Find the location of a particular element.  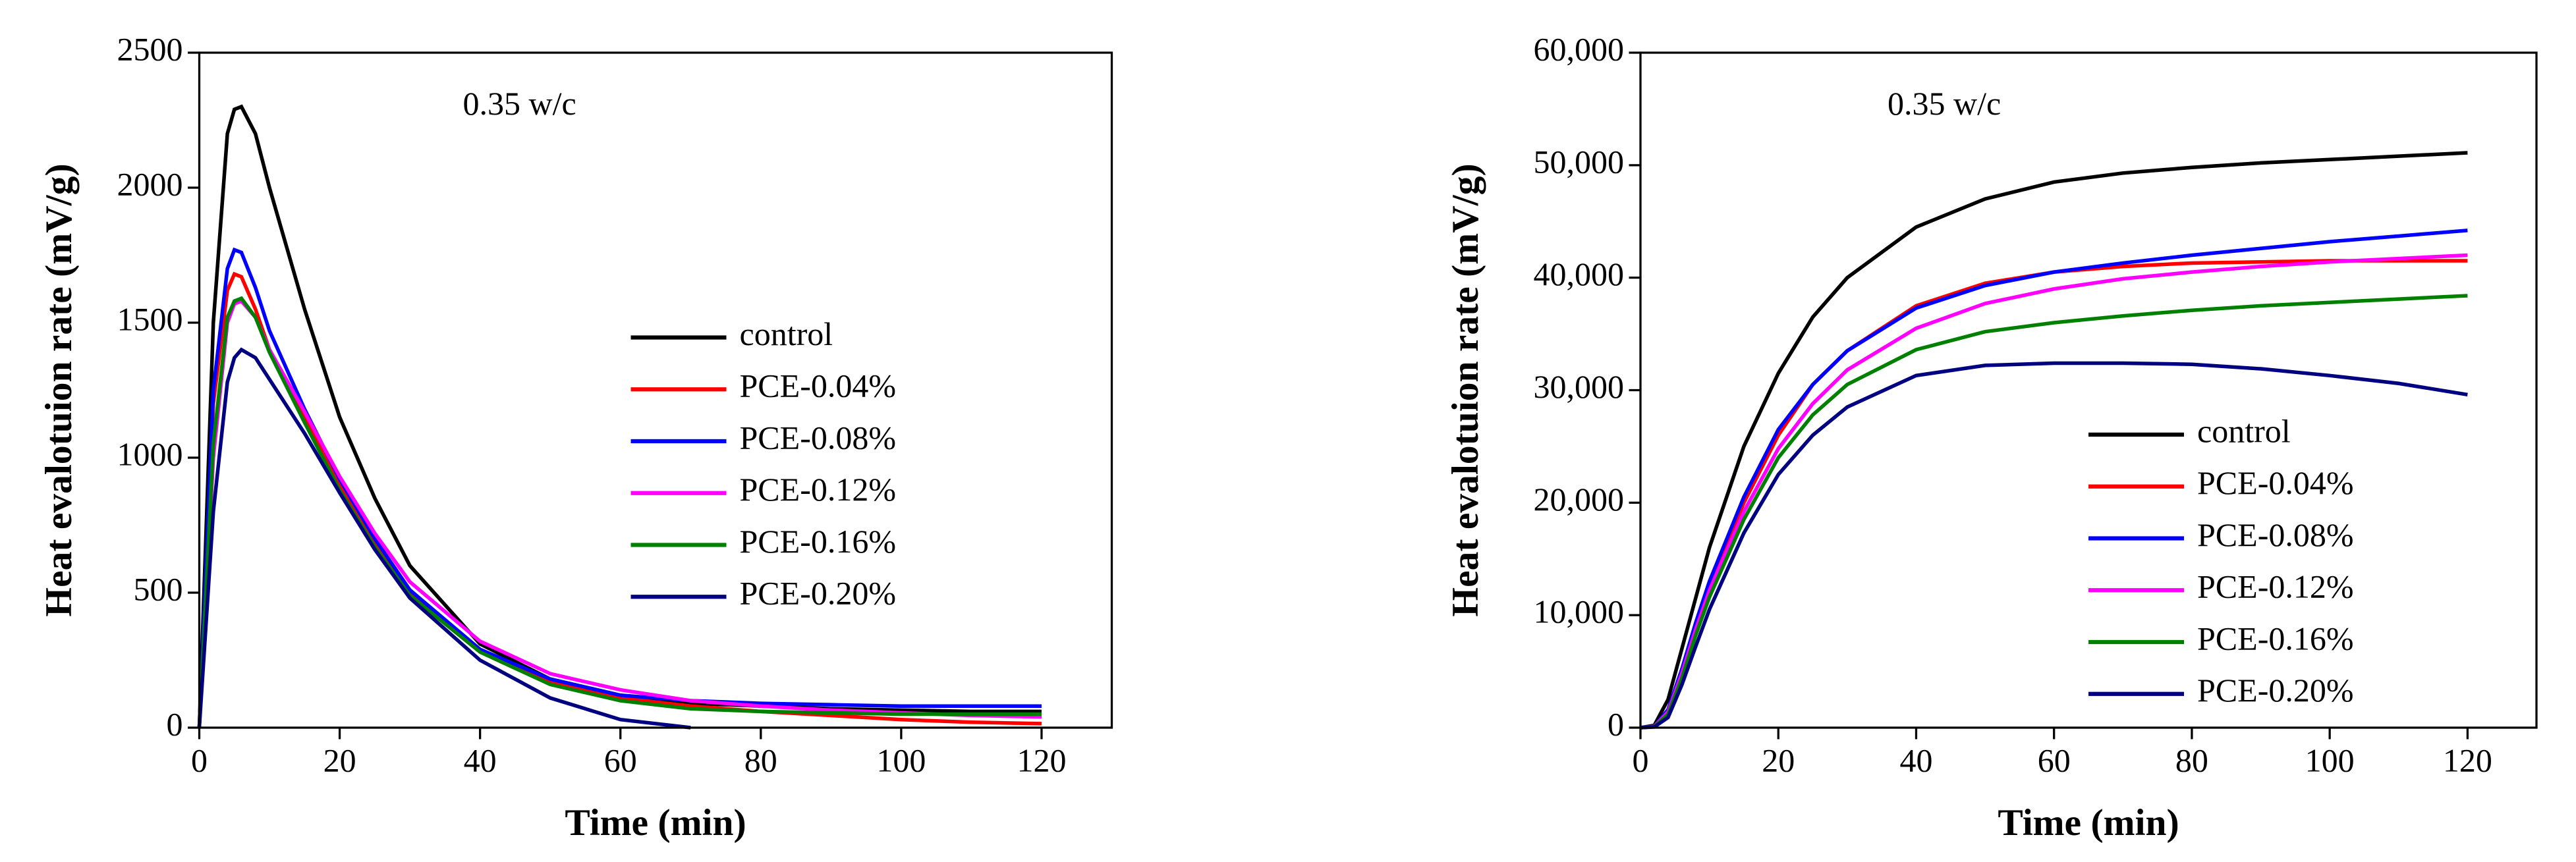

y-tick-label: 40,000 is located at coordinates (1579, 274).